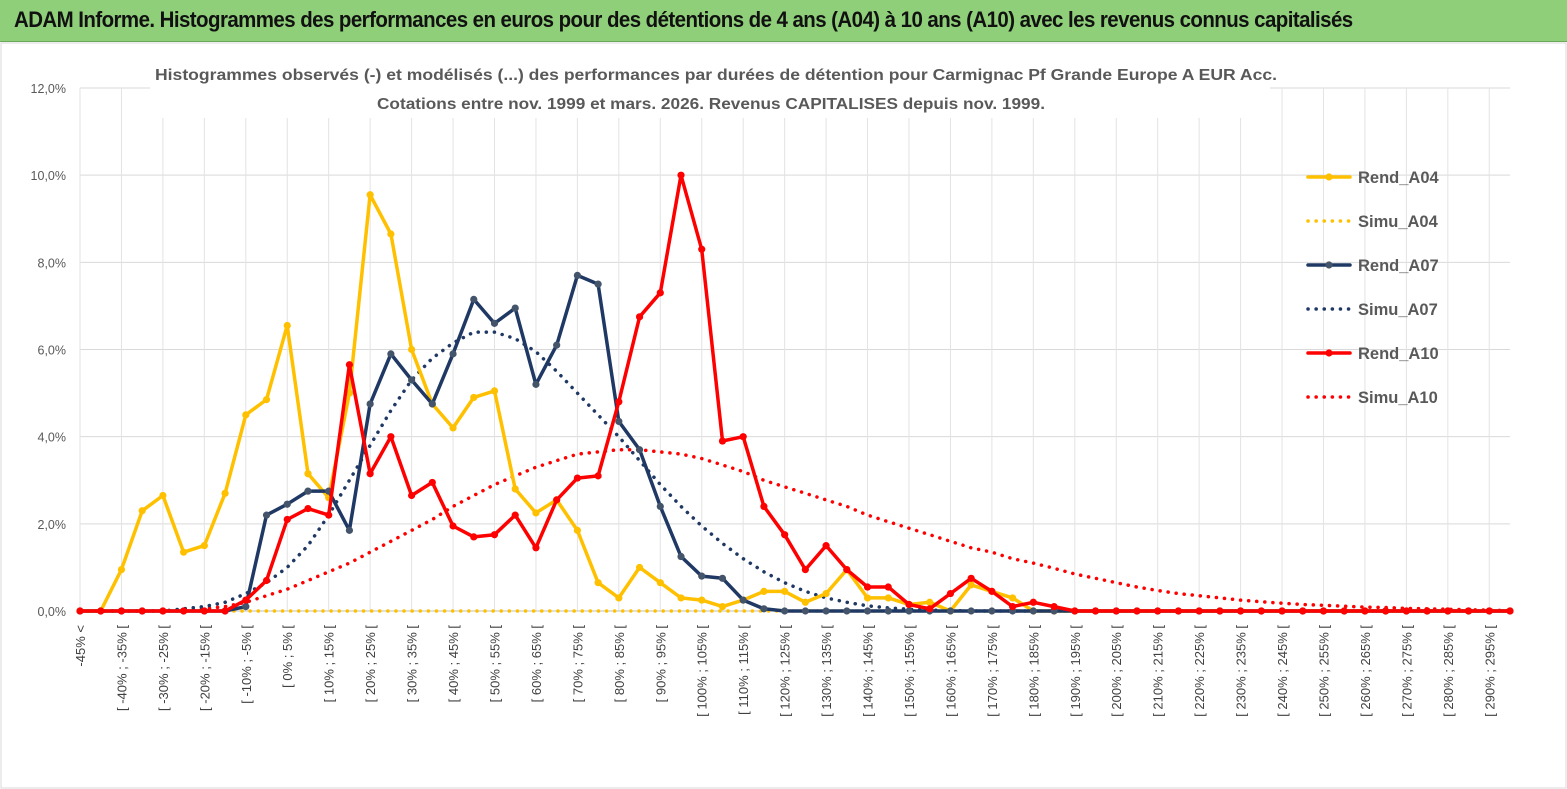 The width and height of the screenshot is (1567, 789). What do you see at coordinates (536, 664) in the screenshot?
I see `x-tick-label: [ 60% ; 65% [` at bounding box center [536, 664].